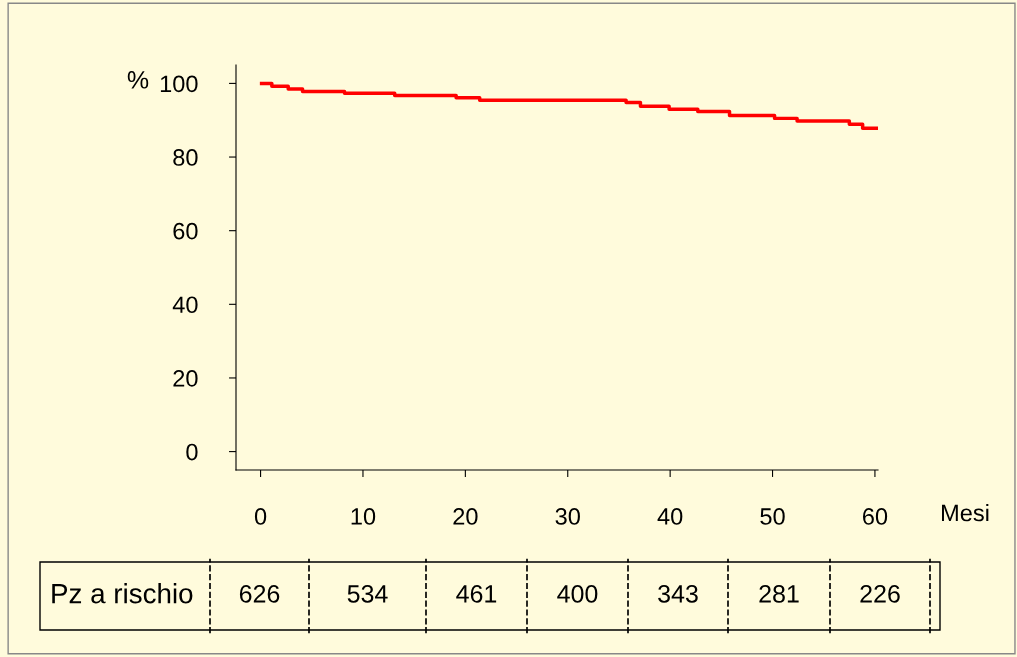 This screenshot has height=657, width=1017. Describe the element at coordinates (179, 84) in the screenshot. I see `y-tick-label: 100` at that location.